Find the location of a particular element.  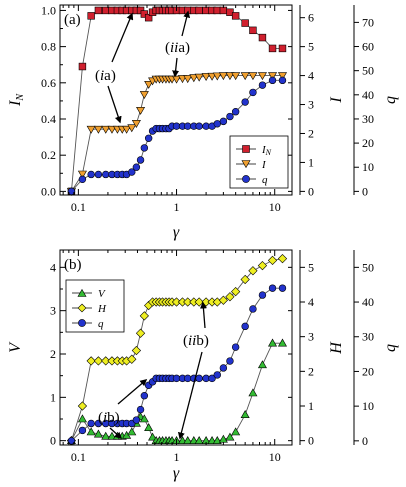

y-right1-tick-label: 1 is located at coordinates (311, 406).